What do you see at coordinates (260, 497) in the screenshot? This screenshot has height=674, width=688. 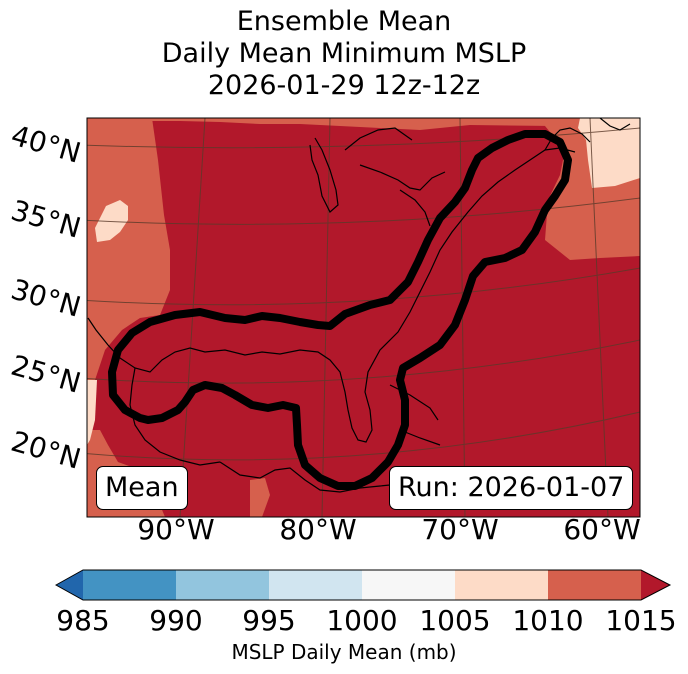 I see `mslp-field-south` at bounding box center [260, 497].